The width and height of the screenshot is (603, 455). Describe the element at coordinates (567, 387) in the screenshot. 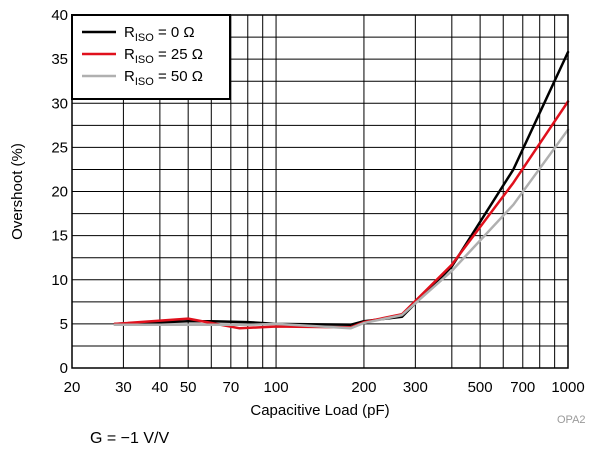

I see `x-tick-label: 1000` at that location.